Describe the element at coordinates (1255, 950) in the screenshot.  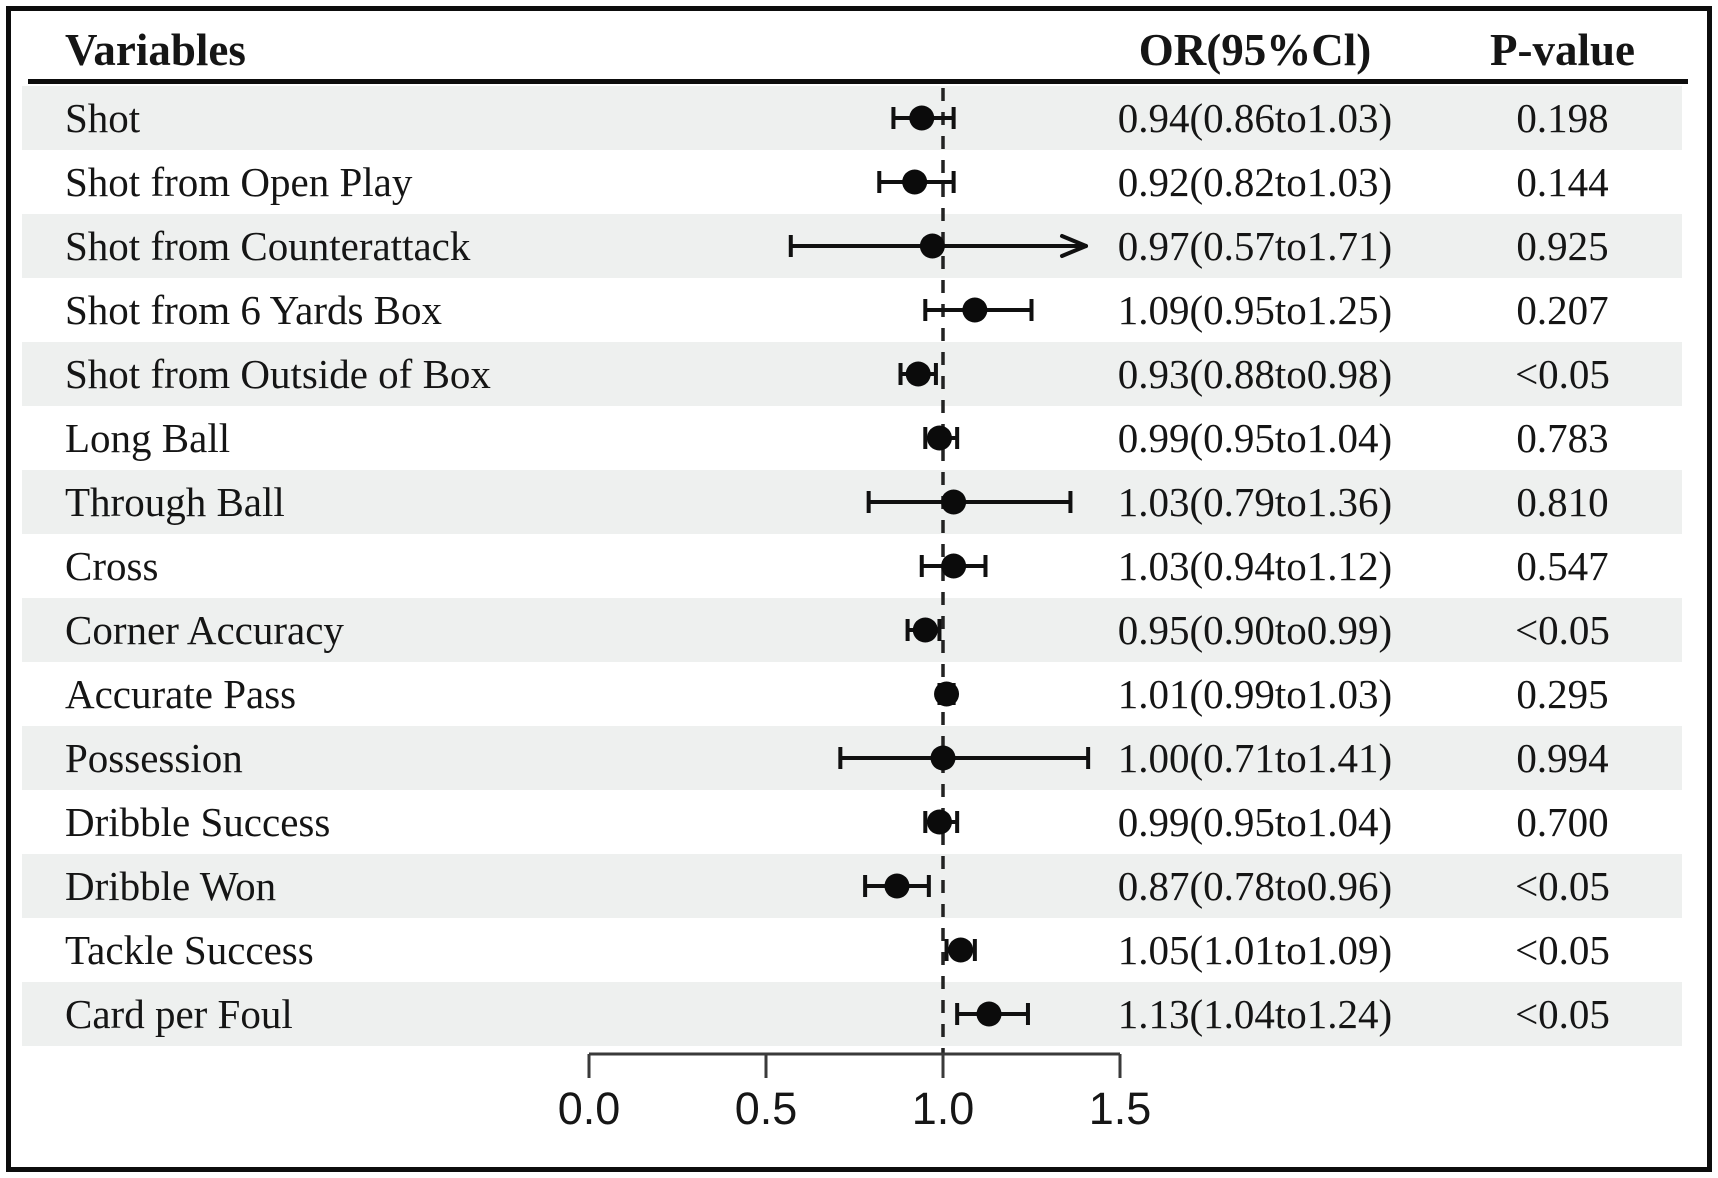
I see `row-or-ci-value: 1.05(1.01to1.09)` at that location.